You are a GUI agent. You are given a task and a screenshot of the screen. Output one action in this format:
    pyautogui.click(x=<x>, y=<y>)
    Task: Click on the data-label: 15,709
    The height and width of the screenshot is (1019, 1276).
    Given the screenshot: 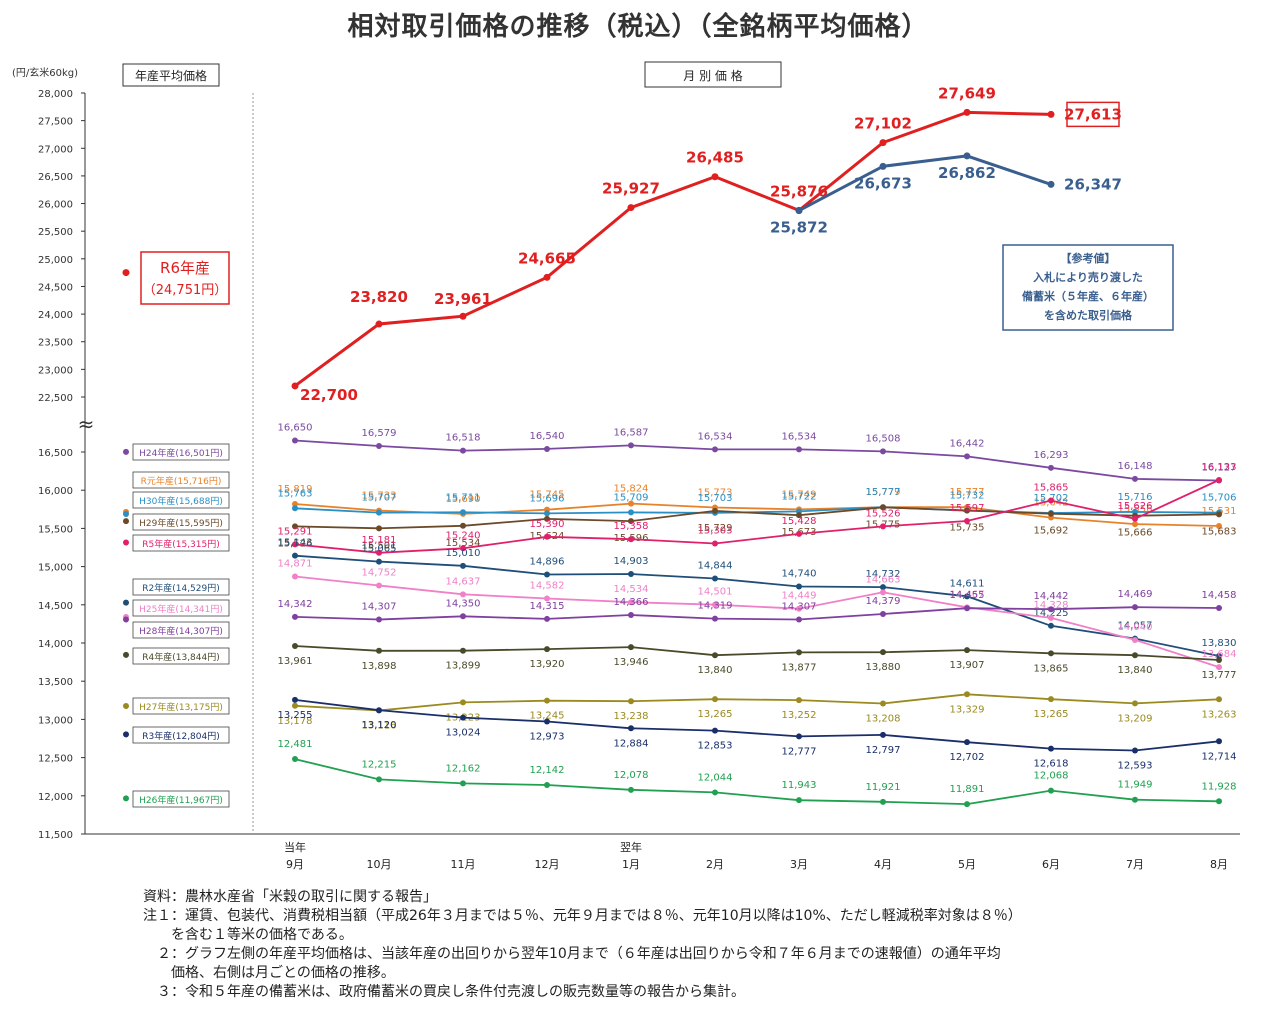 What is the action you would take?
    pyautogui.click(x=631, y=497)
    